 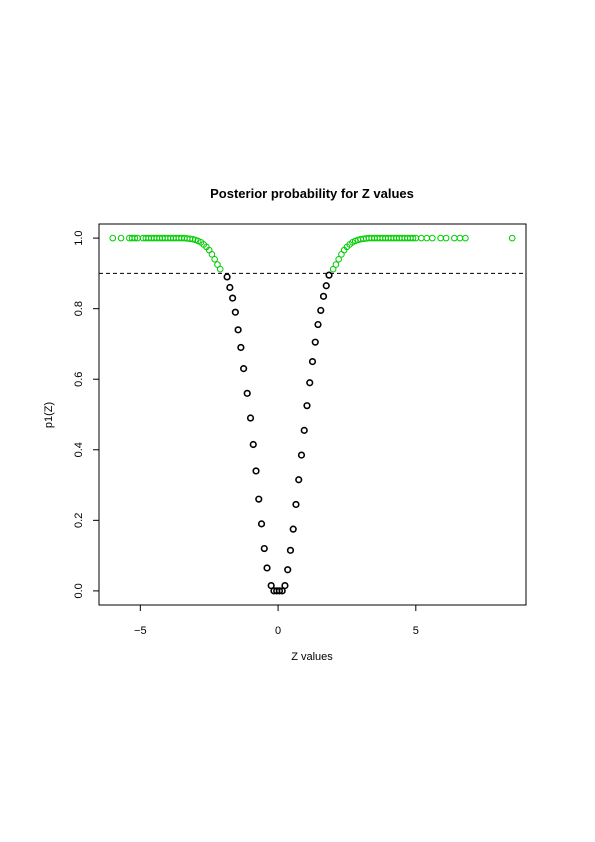 What do you see at coordinates (79, 520) in the screenshot?
I see `y-tick-label: 0.2` at bounding box center [79, 520].